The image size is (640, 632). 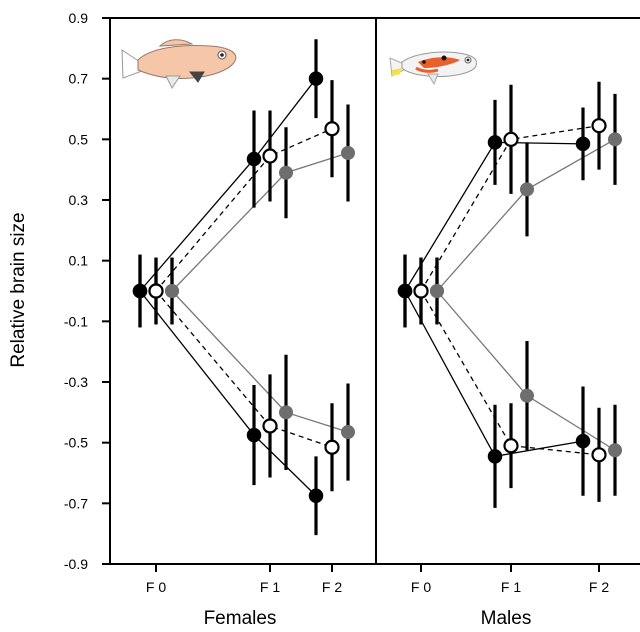 What do you see at coordinates (76, 443) in the screenshot?
I see `y-tick-label: -0.5` at bounding box center [76, 443].